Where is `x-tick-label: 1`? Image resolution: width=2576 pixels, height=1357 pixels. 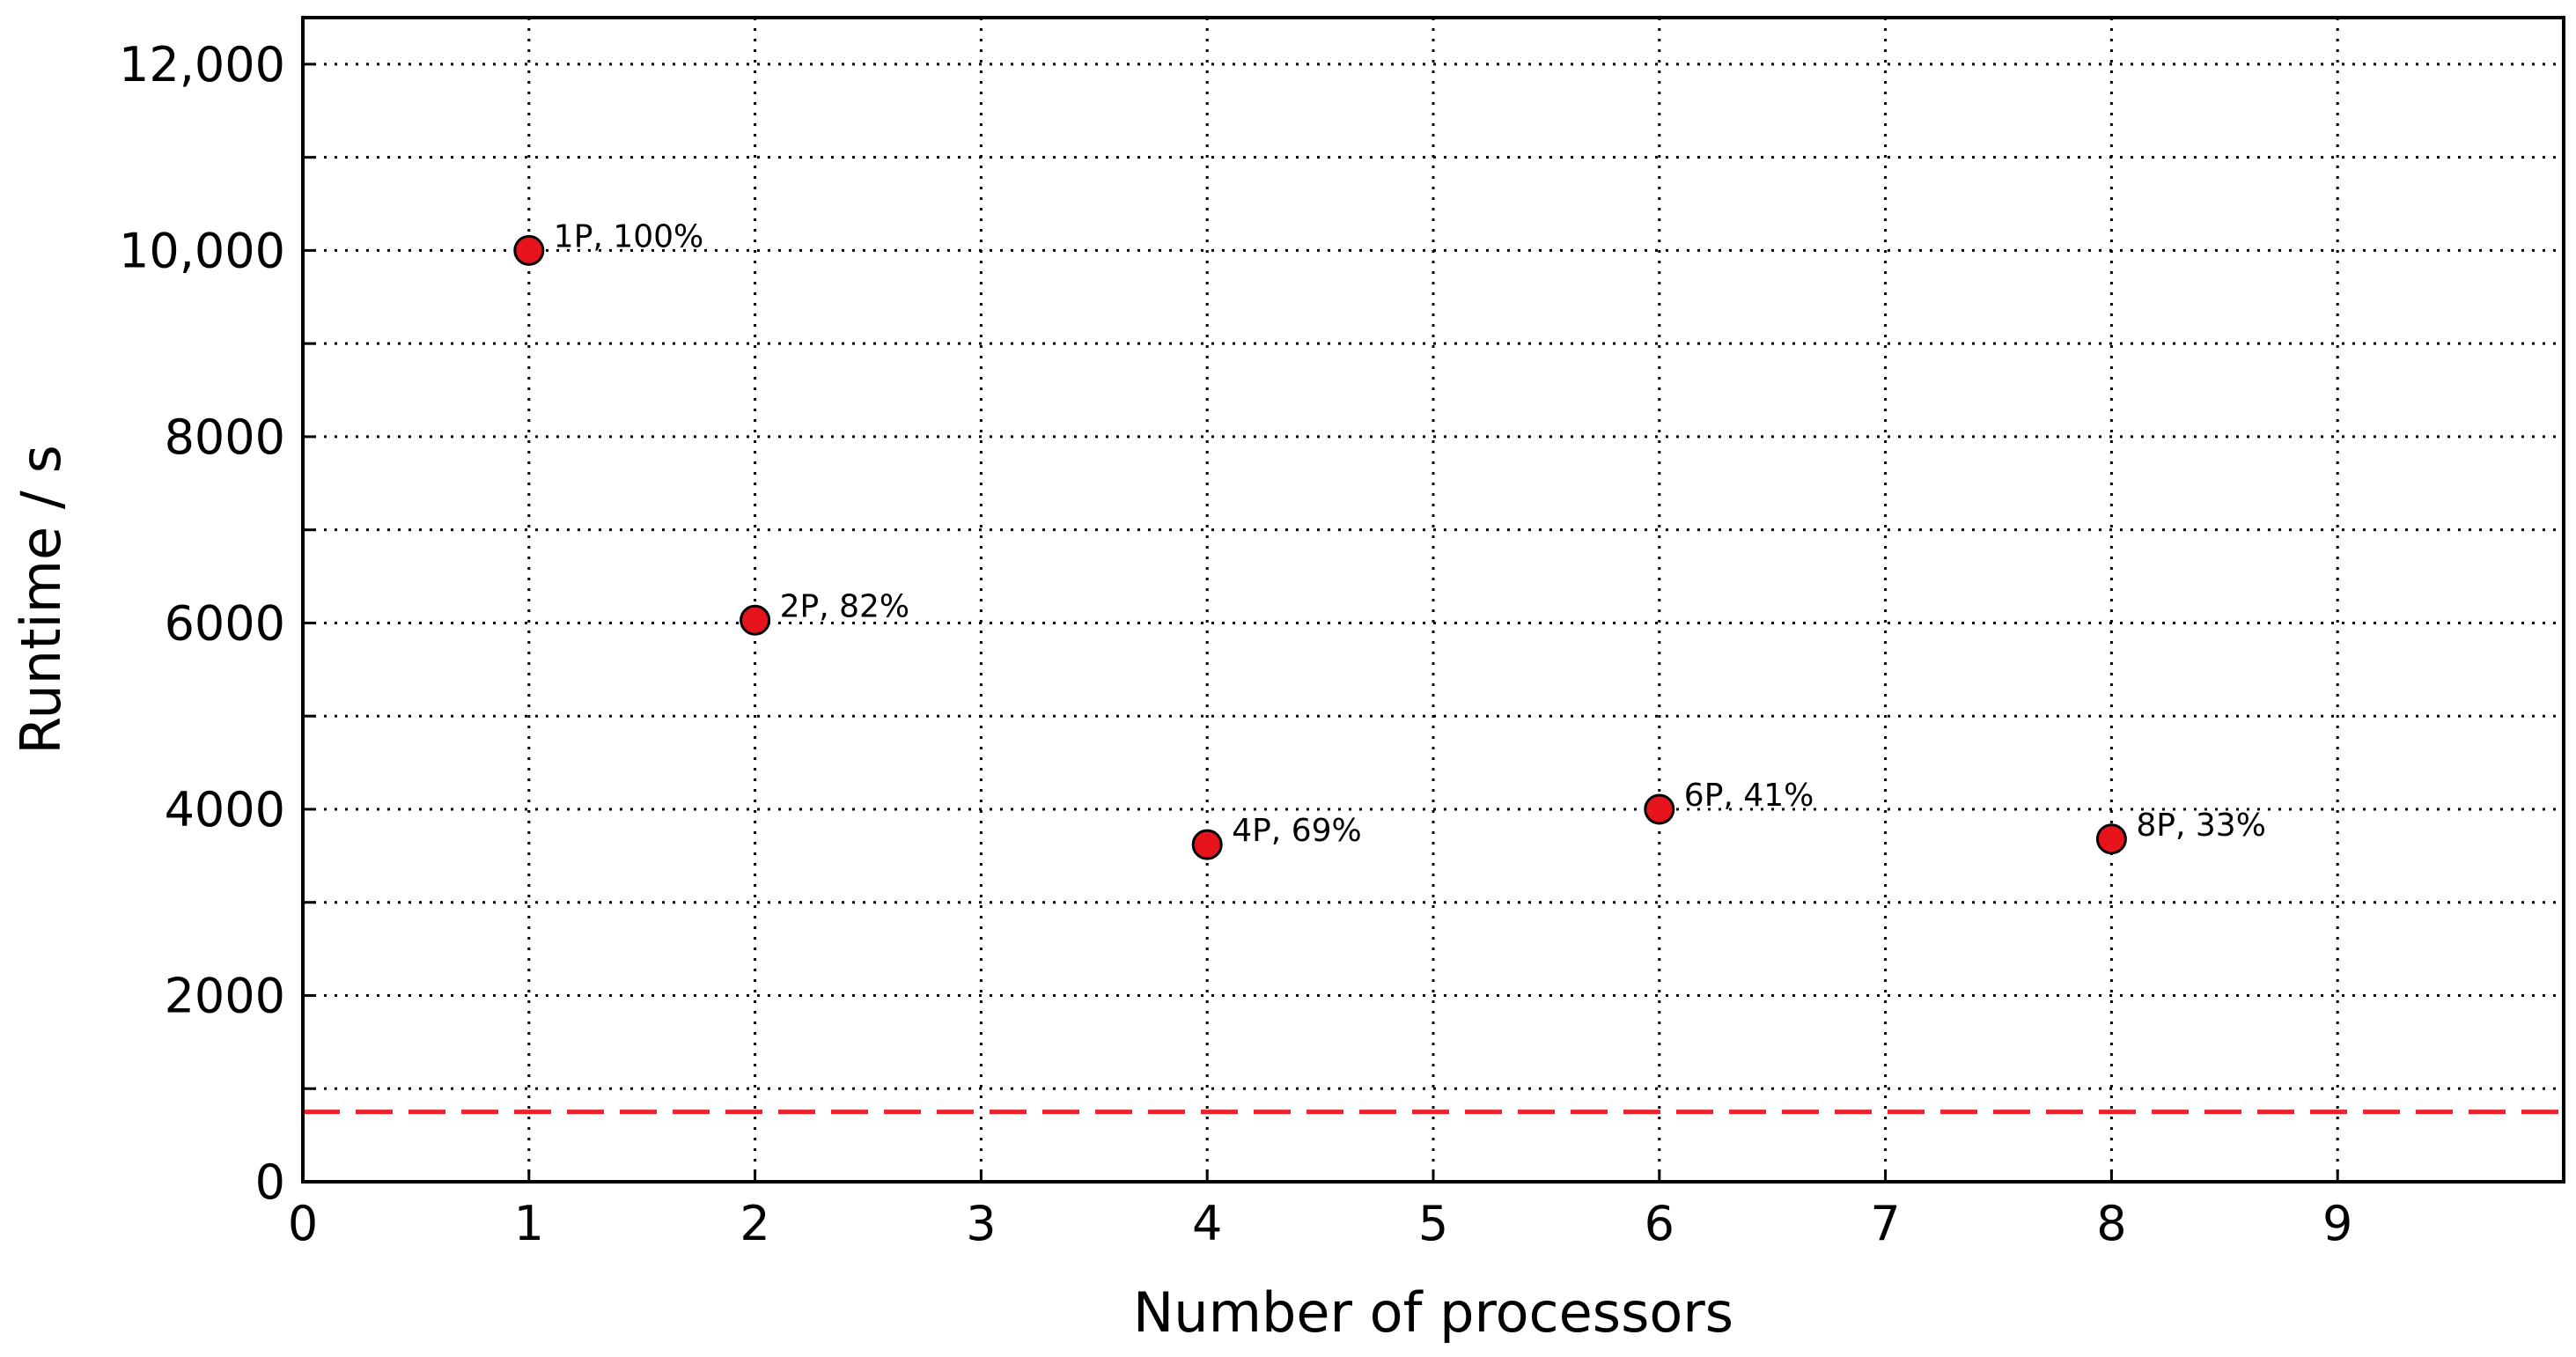
x-tick-label: 1 is located at coordinates (529, 1224).